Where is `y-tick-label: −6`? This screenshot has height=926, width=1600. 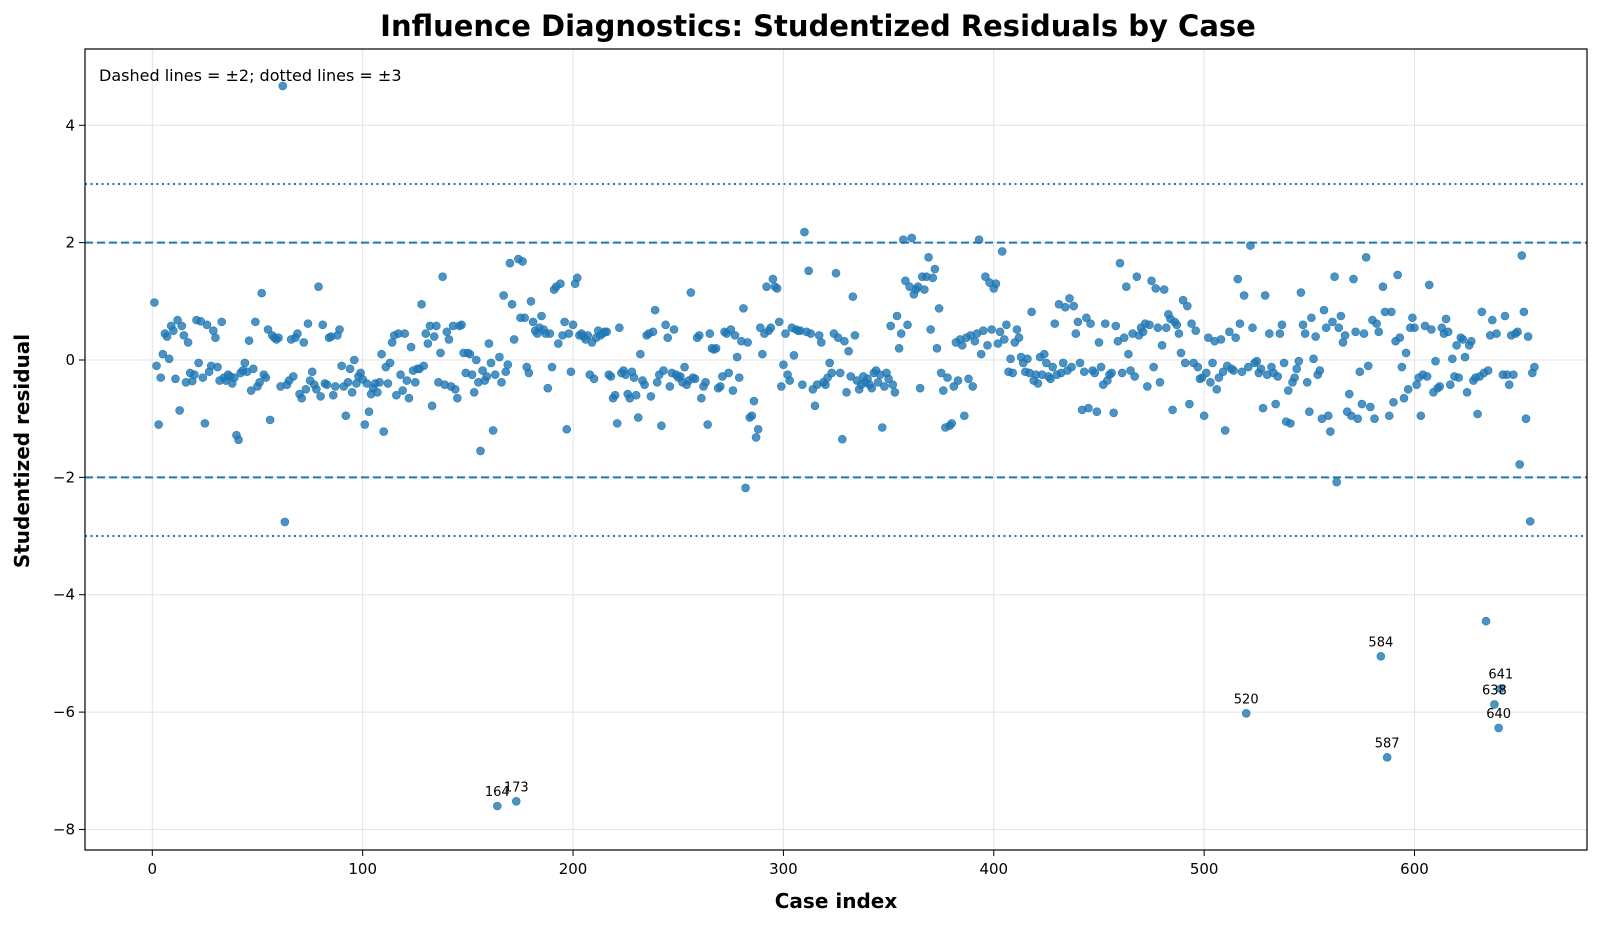
y-tick-label: −6 is located at coordinates (64, 712).